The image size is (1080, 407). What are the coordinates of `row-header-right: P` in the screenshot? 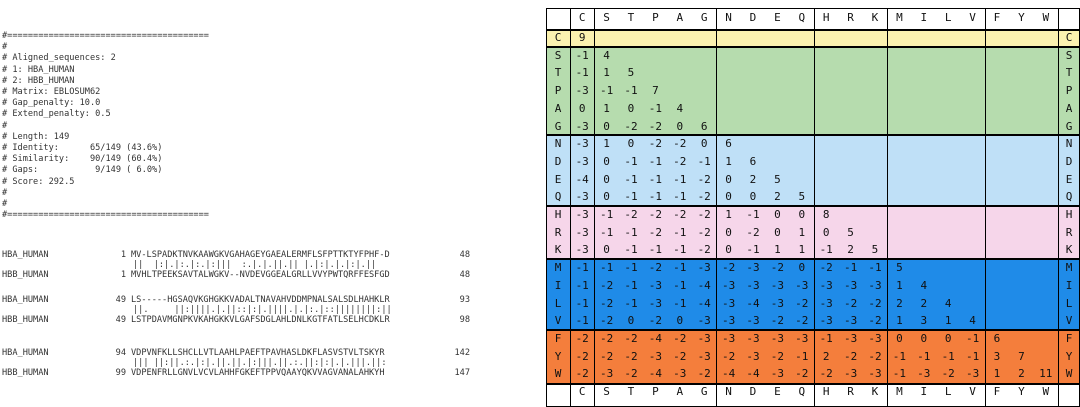 It's located at (1069, 91).